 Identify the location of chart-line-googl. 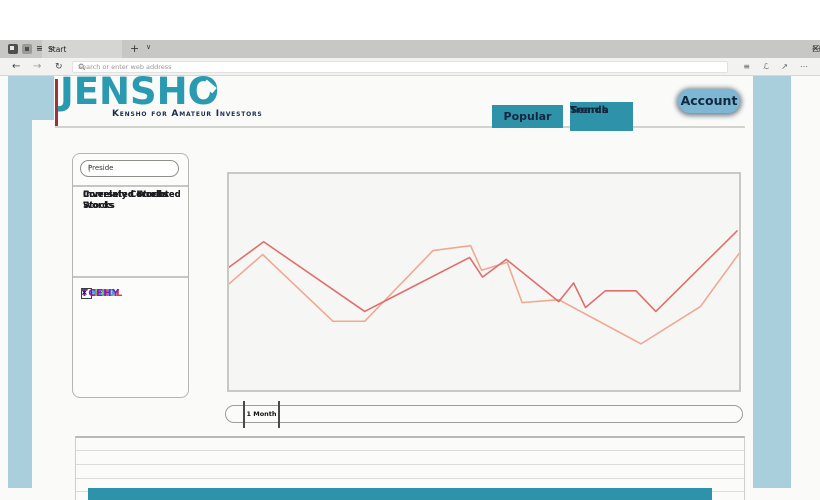
(483, 271).